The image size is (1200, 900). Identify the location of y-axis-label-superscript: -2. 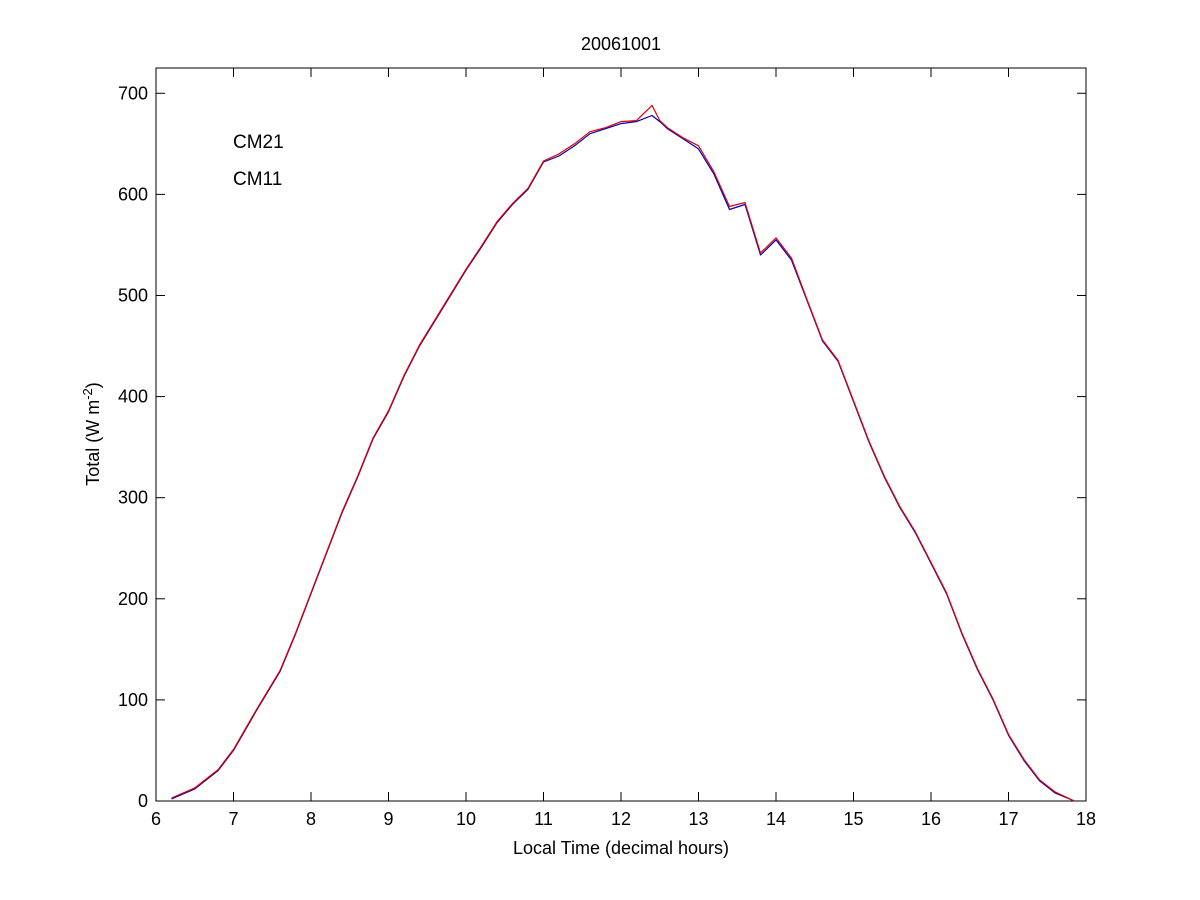
(87, 394).